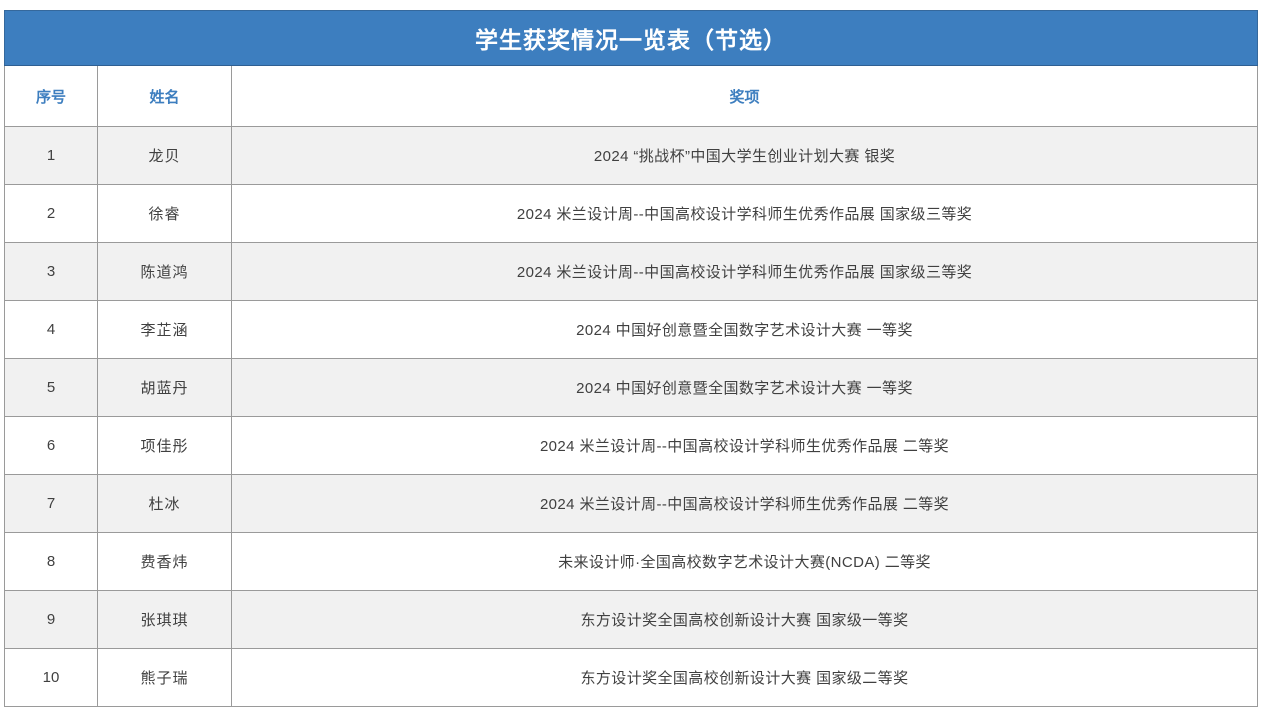 The width and height of the screenshot is (1266, 713). What do you see at coordinates (51, 96) in the screenshot?
I see `column-header-index: 序号` at bounding box center [51, 96].